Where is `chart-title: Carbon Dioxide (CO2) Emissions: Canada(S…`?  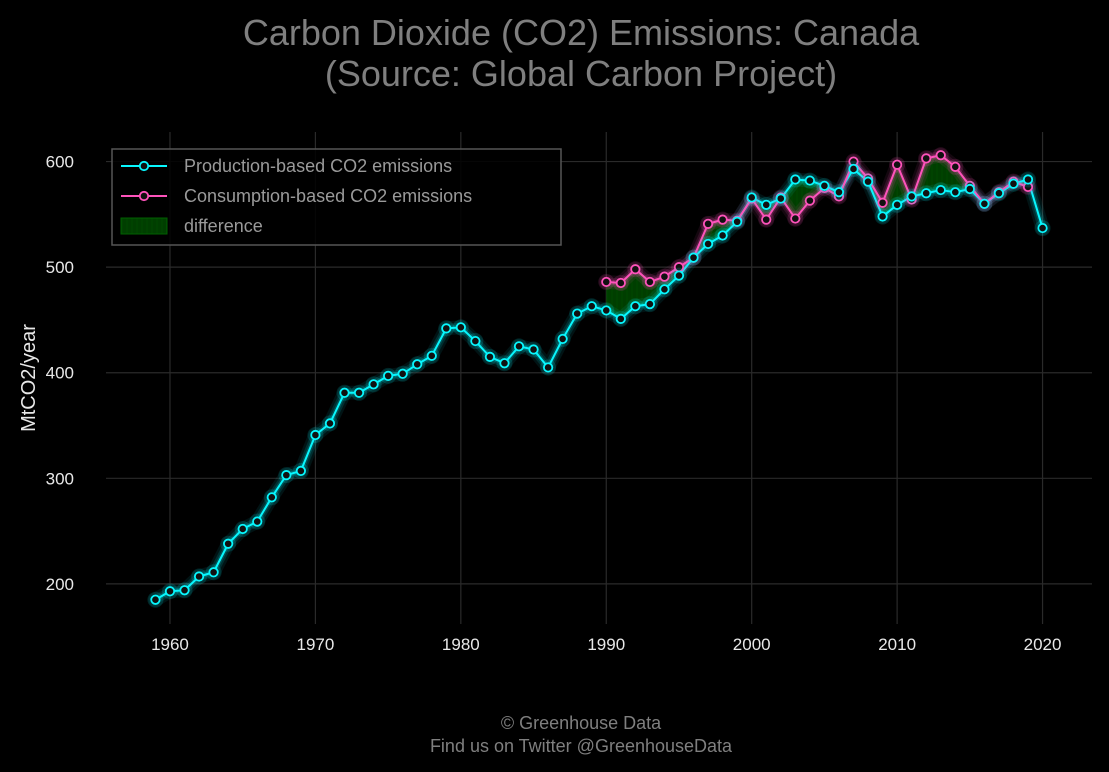 chart-title: Carbon Dioxide (CO2) Emissions: Canada(S… is located at coordinates (581, 53).